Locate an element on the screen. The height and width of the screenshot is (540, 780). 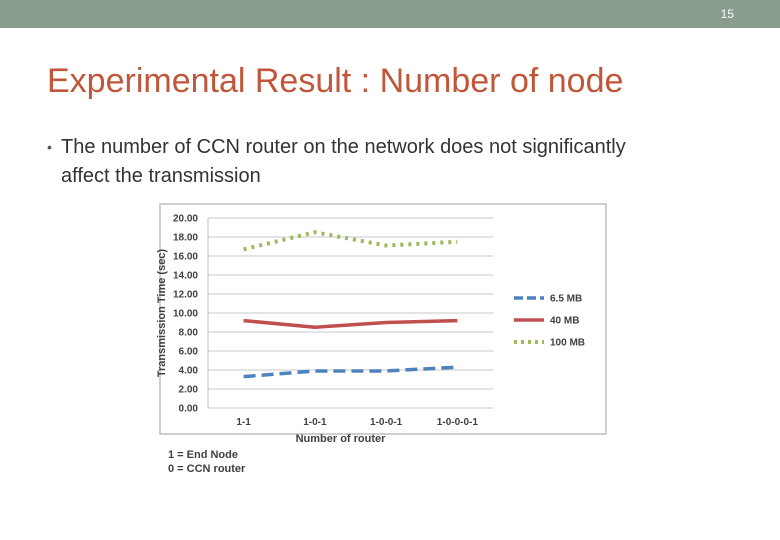
y-tick-label: 14.00 is located at coordinates (185, 276).